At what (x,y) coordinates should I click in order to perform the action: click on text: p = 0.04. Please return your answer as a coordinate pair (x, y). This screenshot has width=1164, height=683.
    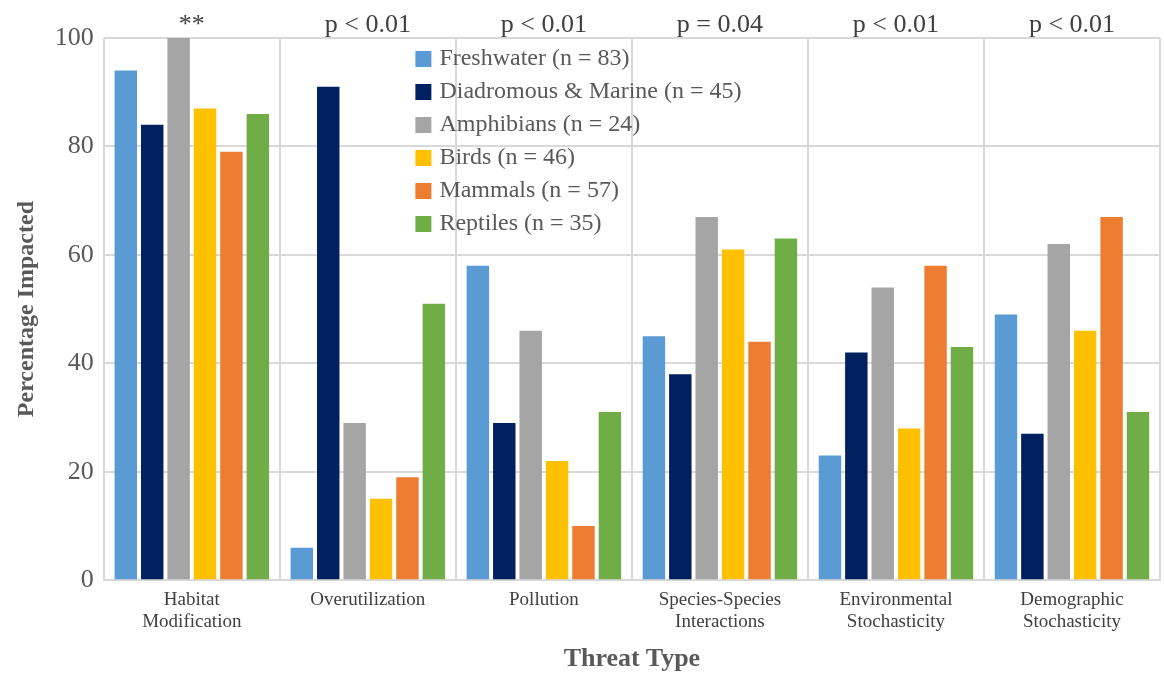
    Looking at the image, I should click on (719, 23).